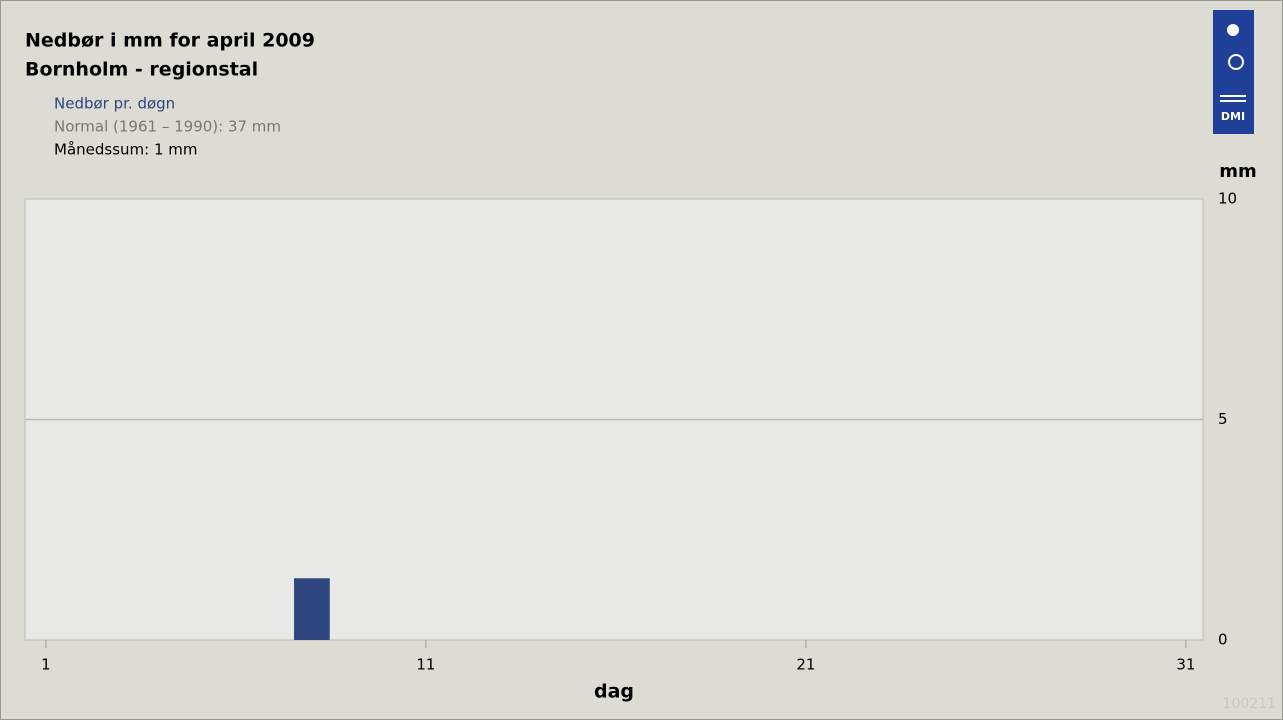 The width and height of the screenshot is (1283, 720). Describe the element at coordinates (114, 104) in the screenshot. I see `legend-entry: Nedbør pr. døgn` at that location.